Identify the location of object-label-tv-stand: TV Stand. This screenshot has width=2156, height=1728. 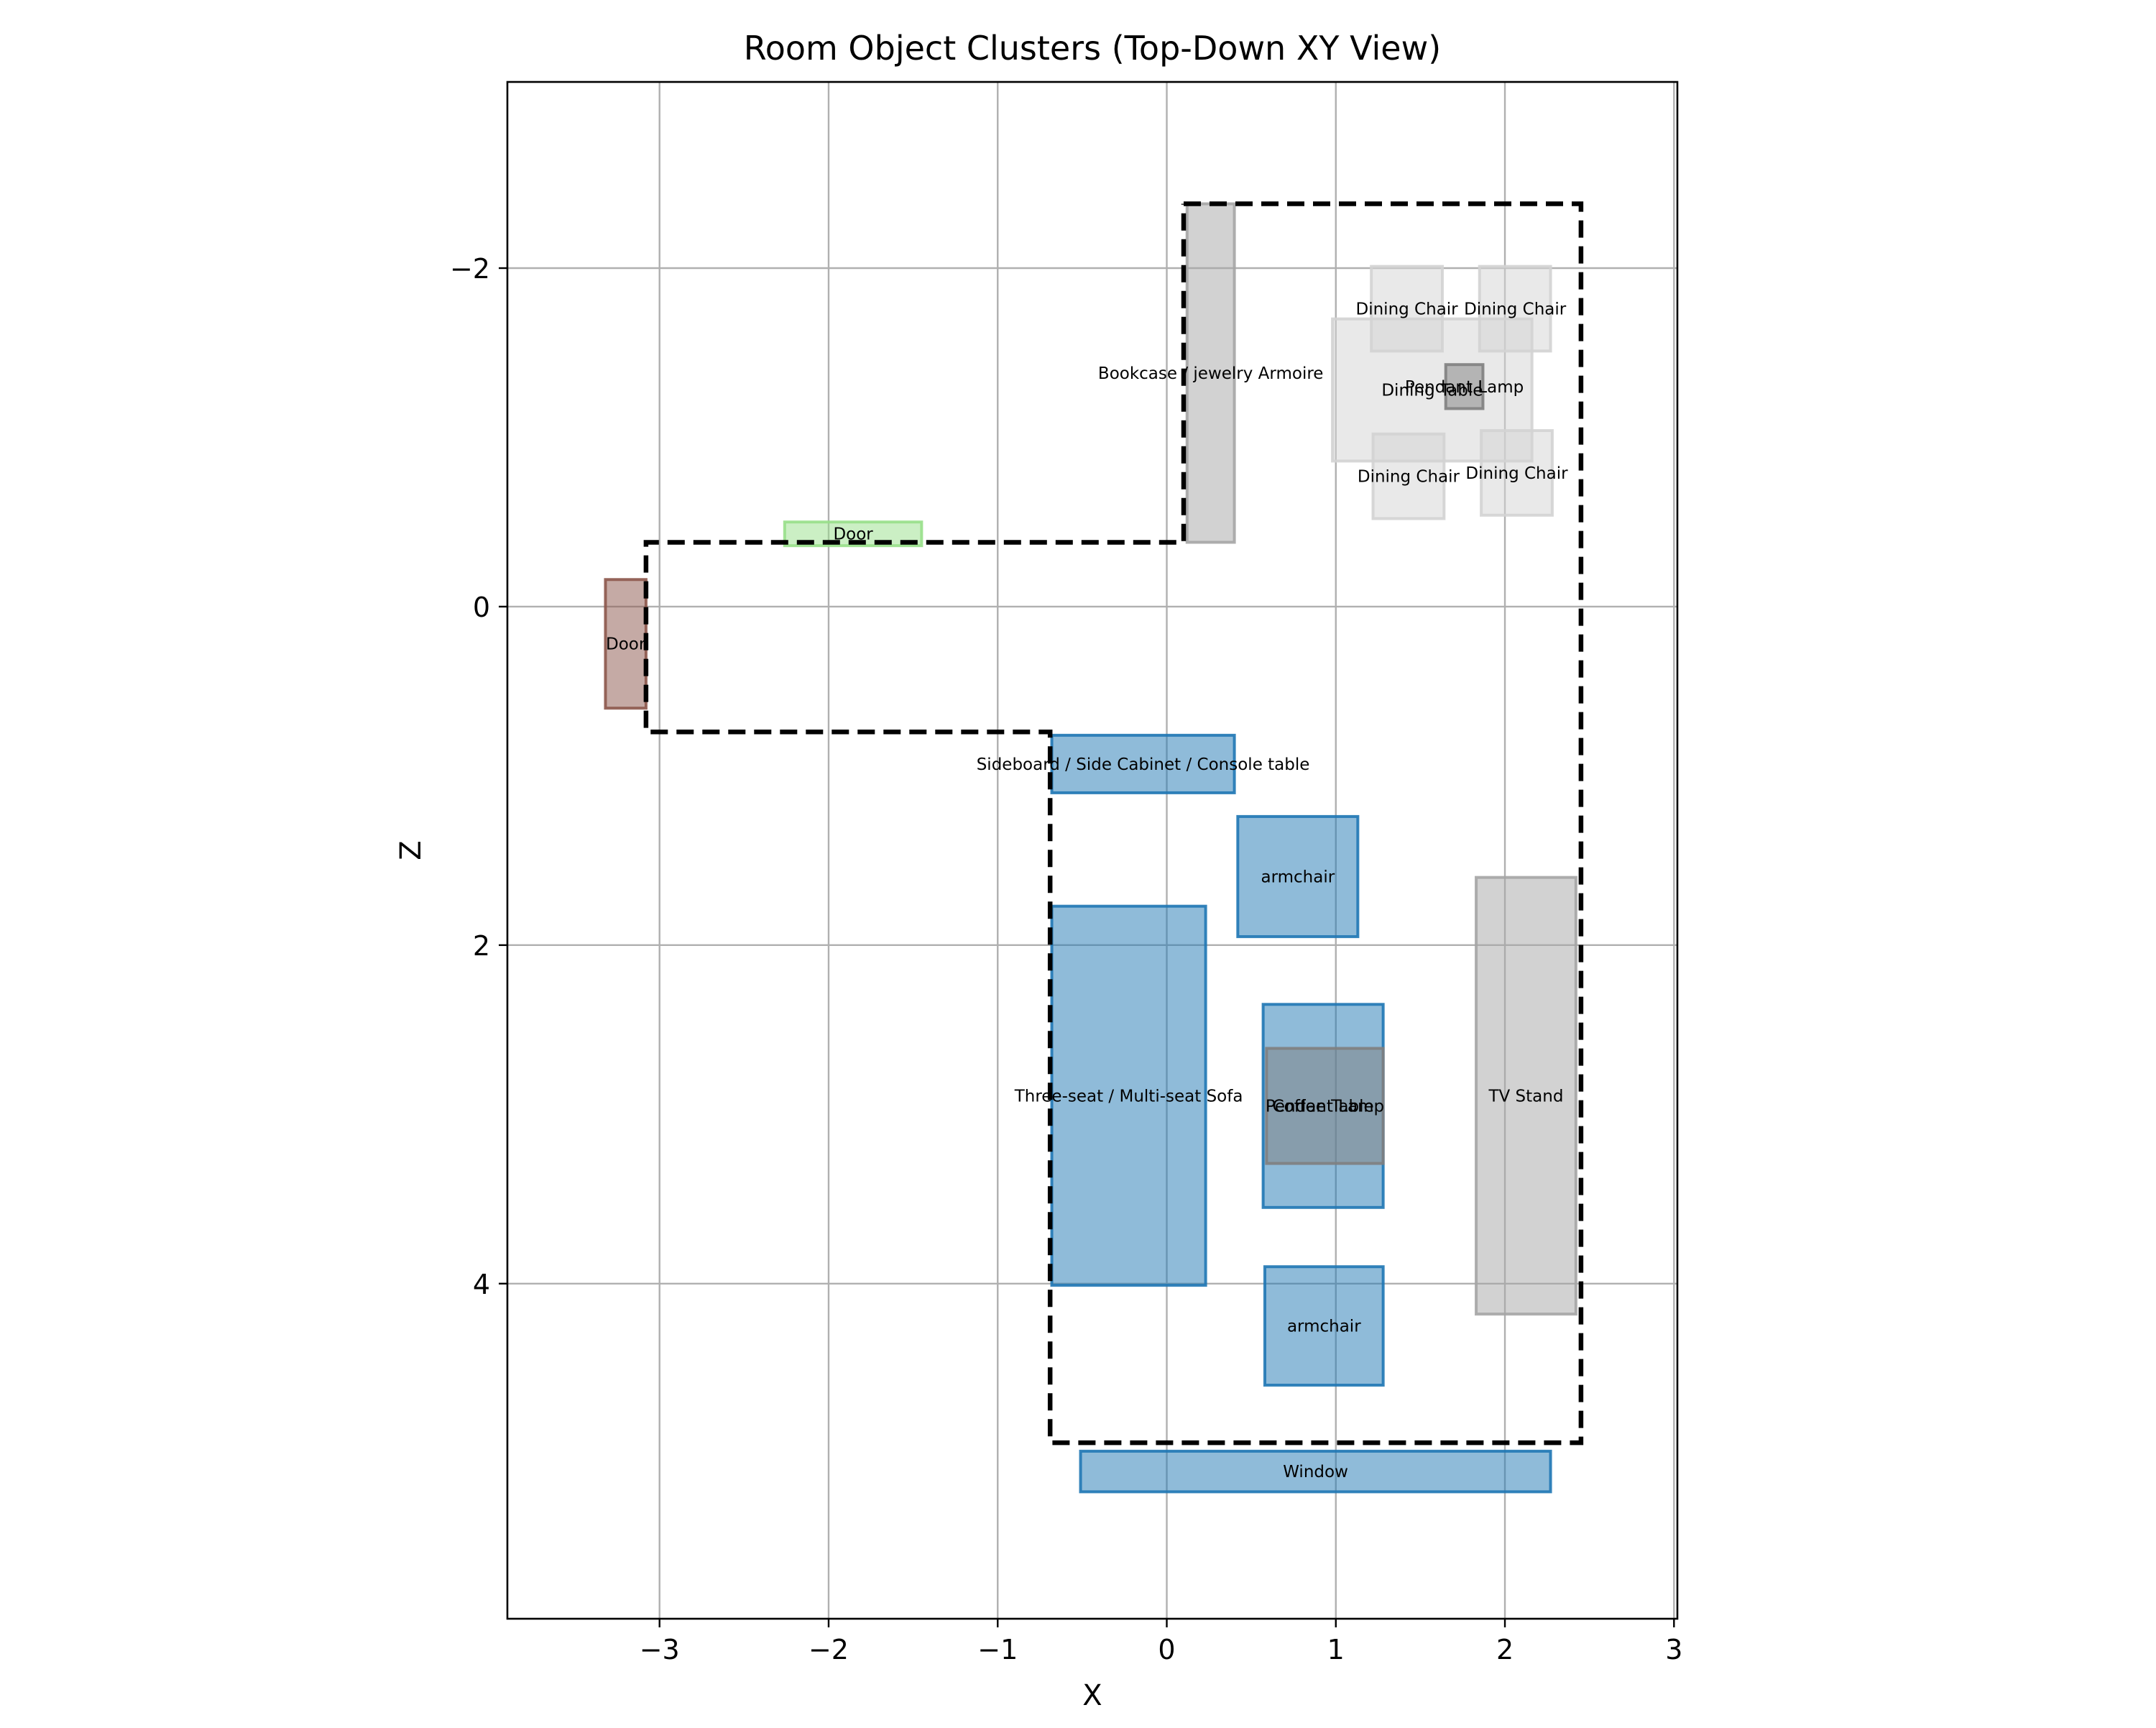
(1525, 1096).